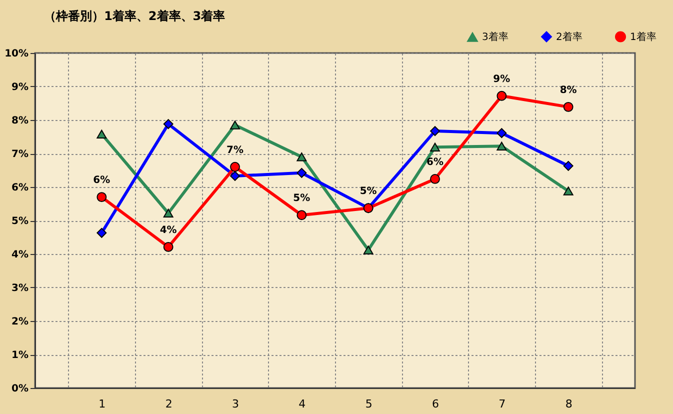  What do you see at coordinates (20, 255) in the screenshot?
I see `y-tick-label: 4%` at bounding box center [20, 255].